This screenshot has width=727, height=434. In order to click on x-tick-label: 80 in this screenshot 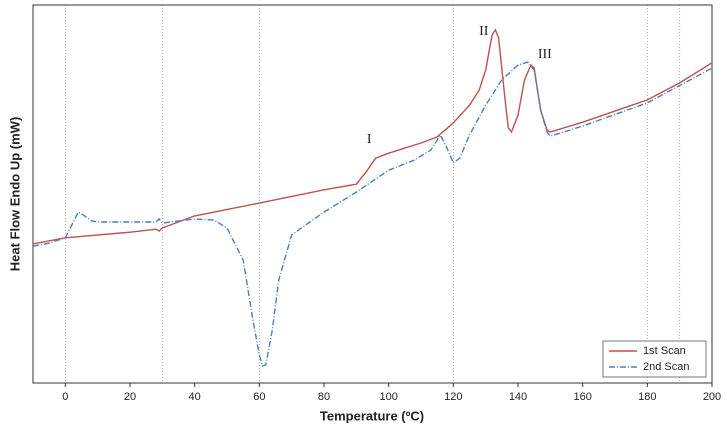, I will do `click(324, 397)`.